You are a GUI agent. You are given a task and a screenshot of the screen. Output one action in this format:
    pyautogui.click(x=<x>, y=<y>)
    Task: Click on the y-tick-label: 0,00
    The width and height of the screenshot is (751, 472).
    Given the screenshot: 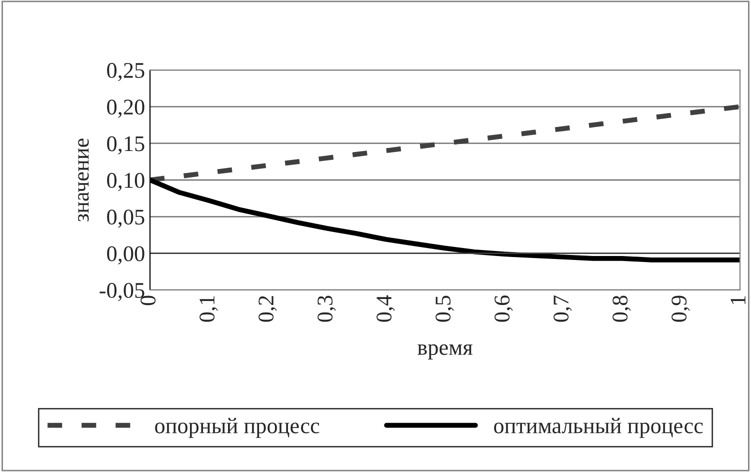 What is the action you would take?
    pyautogui.click(x=125, y=255)
    